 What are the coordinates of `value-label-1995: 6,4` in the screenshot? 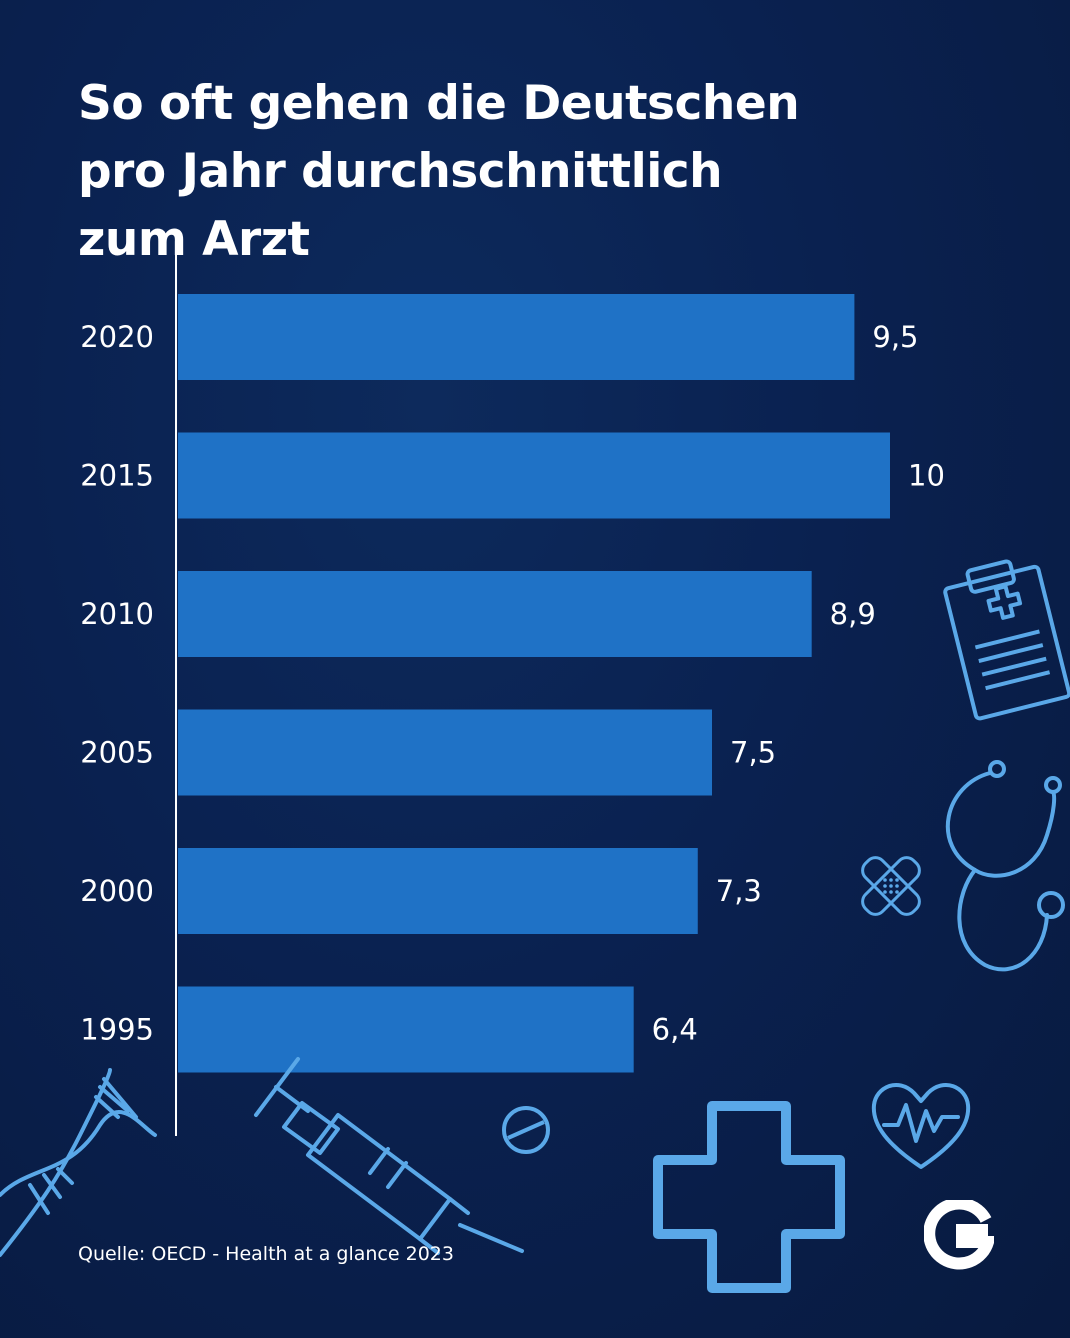 It's located at (675, 1030).